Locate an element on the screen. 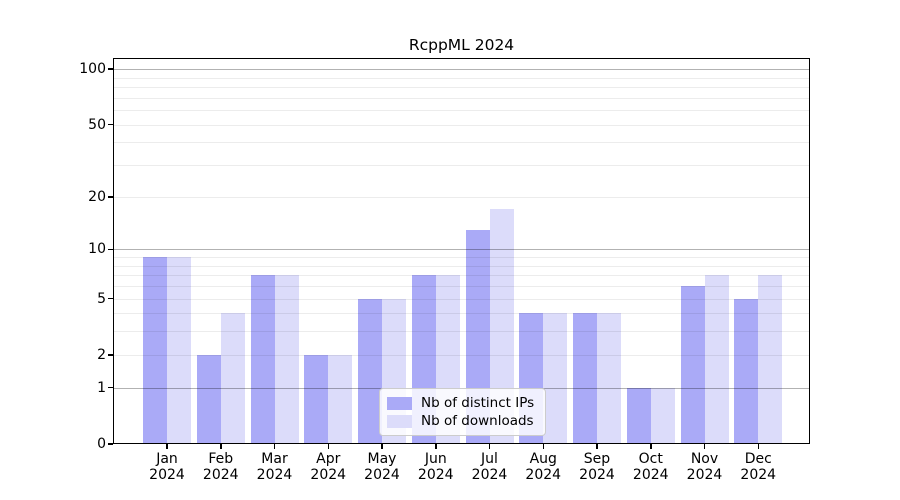  bar-downloads-mar is located at coordinates (286, 359).